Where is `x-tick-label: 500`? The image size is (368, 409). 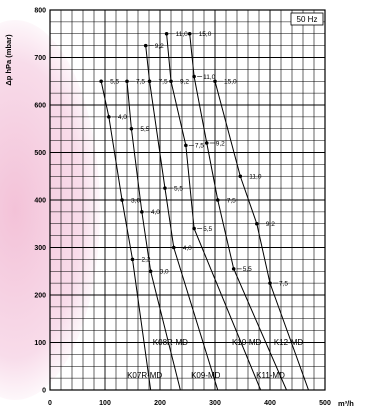
x-tick-label: 500 is located at coordinates (325, 403).